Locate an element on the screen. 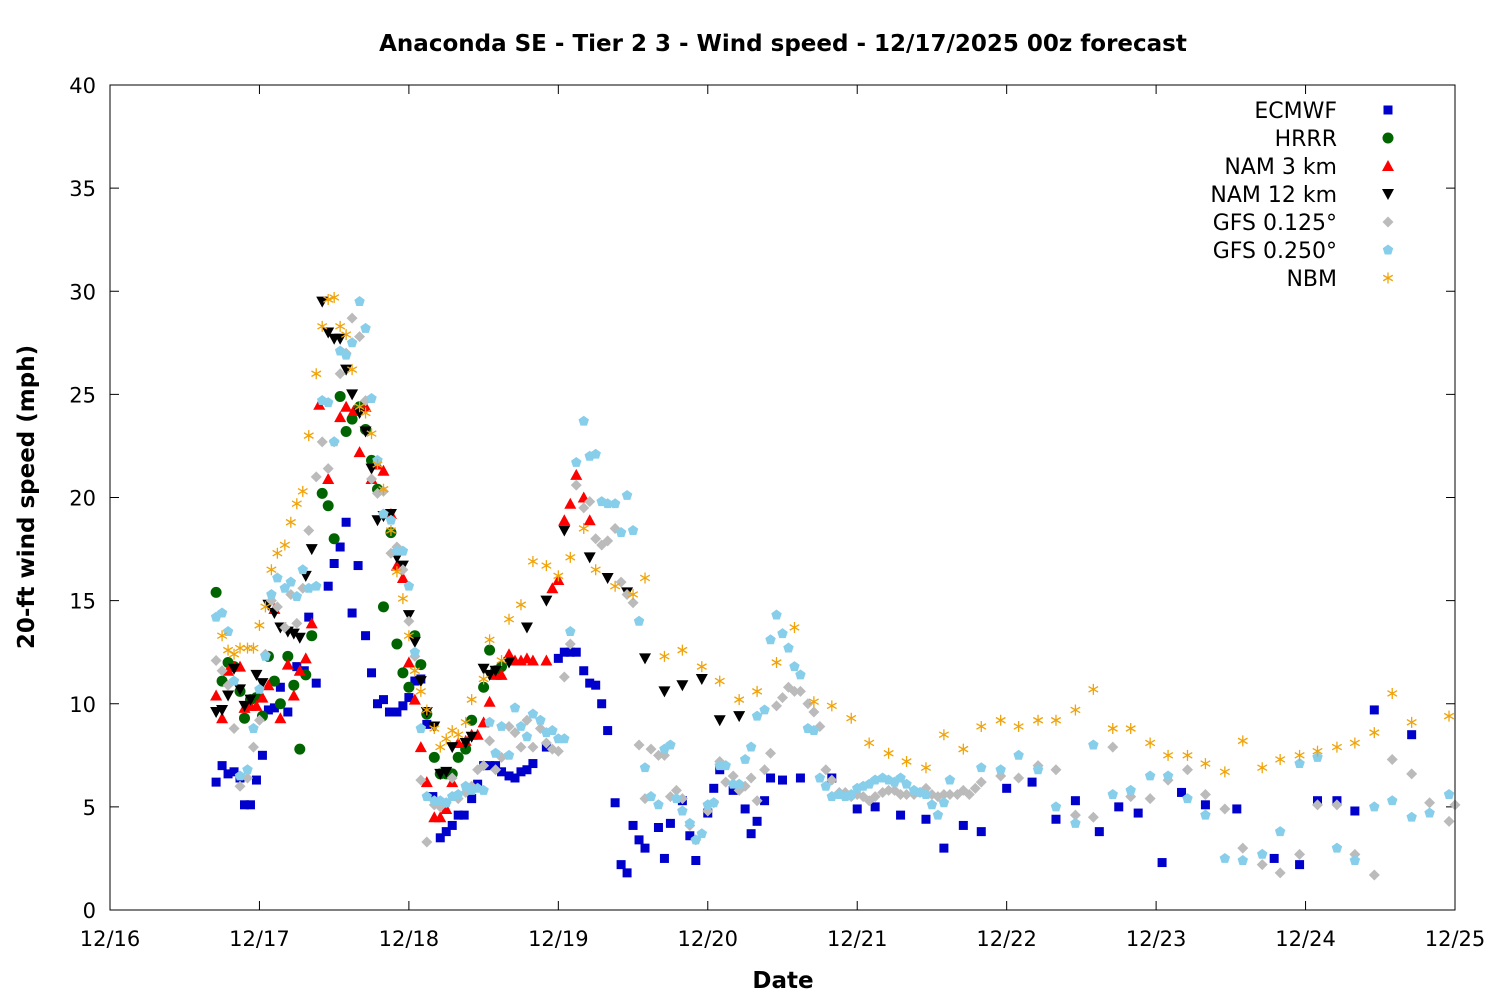 The width and height of the screenshot is (1500, 1000). legend-label: HRRR is located at coordinates (1306, 139).